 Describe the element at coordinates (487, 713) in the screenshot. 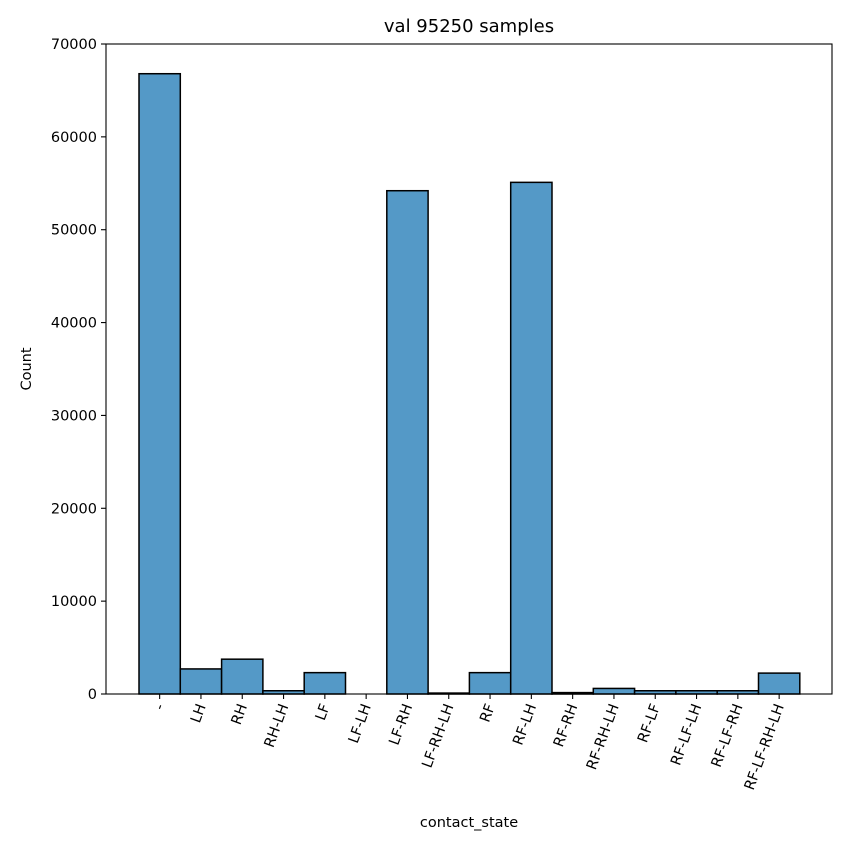

I see `x-tick-label: RF` at that location.